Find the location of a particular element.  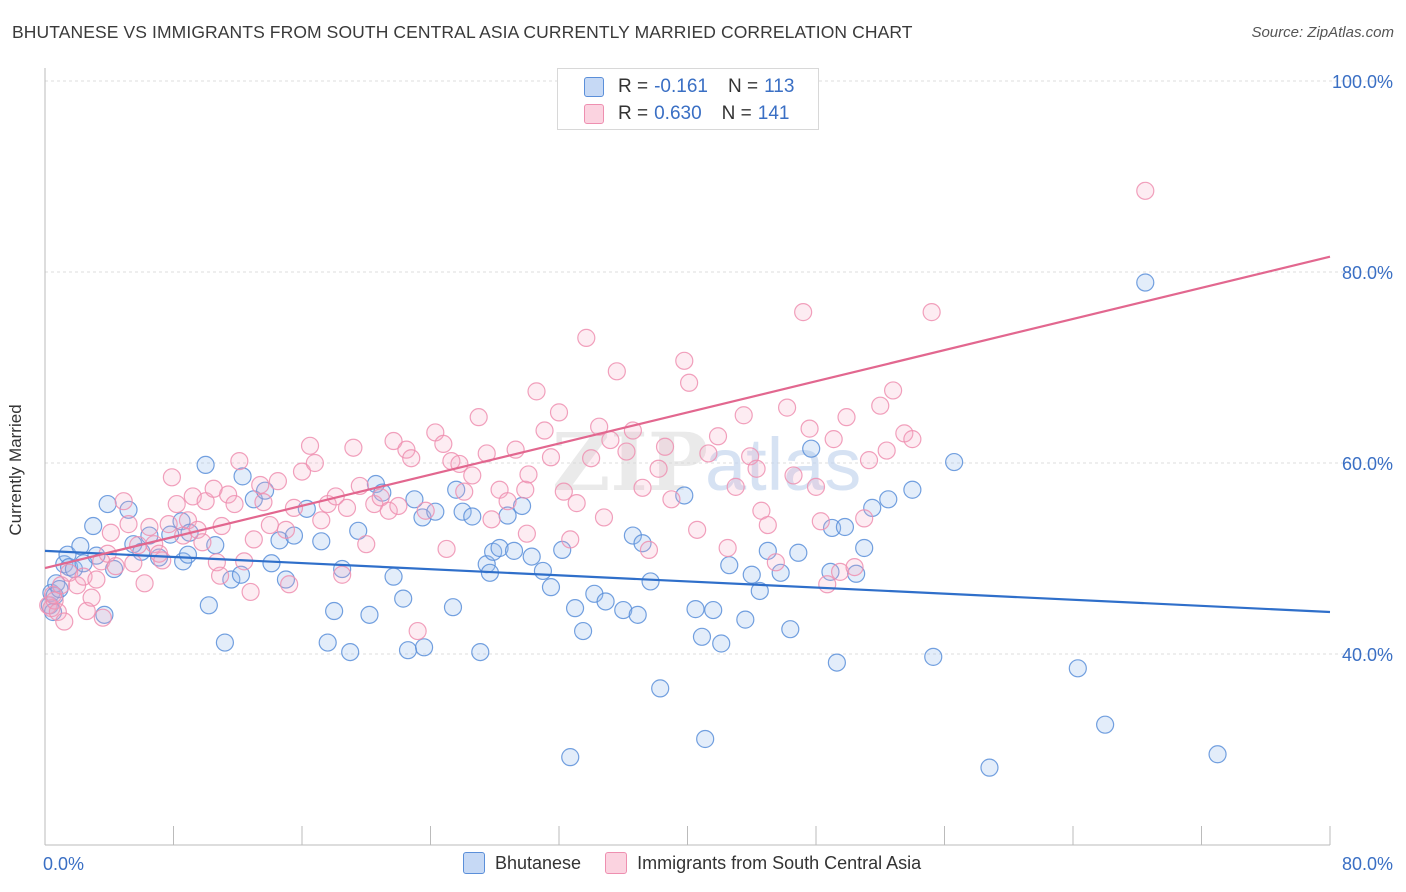

legend-swatch-pink is located at coordinates (616, 863).